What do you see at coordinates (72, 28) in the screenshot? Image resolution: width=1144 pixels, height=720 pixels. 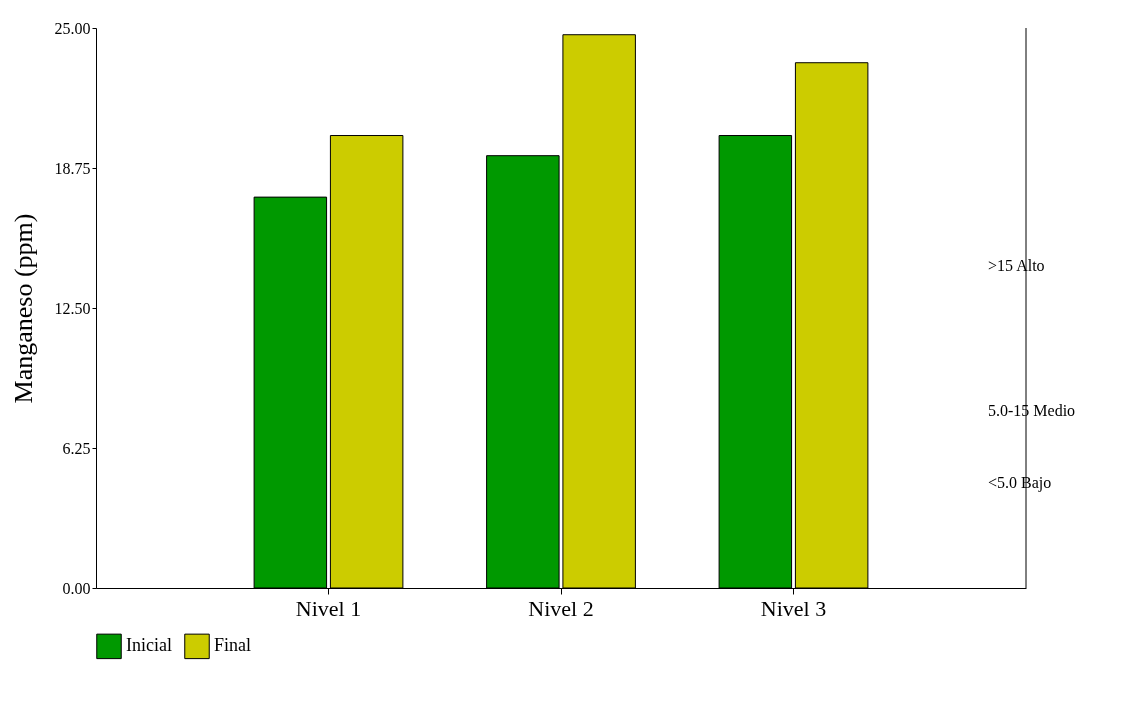 I see `y-tick-label: 25.00` at bounding box center [72, 28].